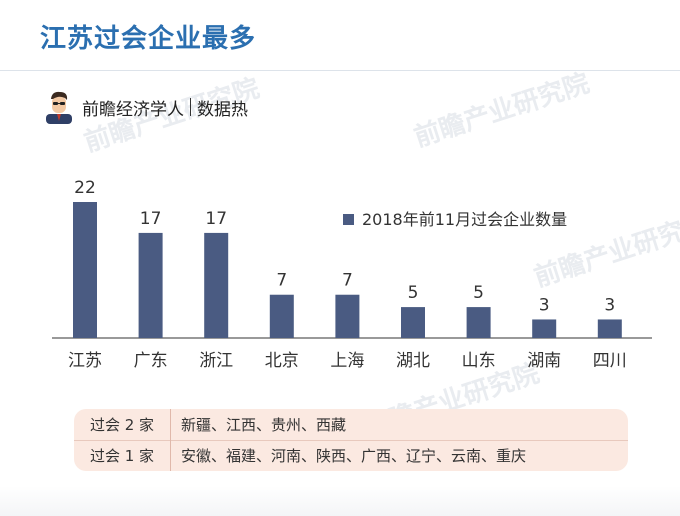  What do you see at coordinates (222, 109) in the screenshot?
I see `brand-subtitle: 数据热` at bounding box center [222, 109].